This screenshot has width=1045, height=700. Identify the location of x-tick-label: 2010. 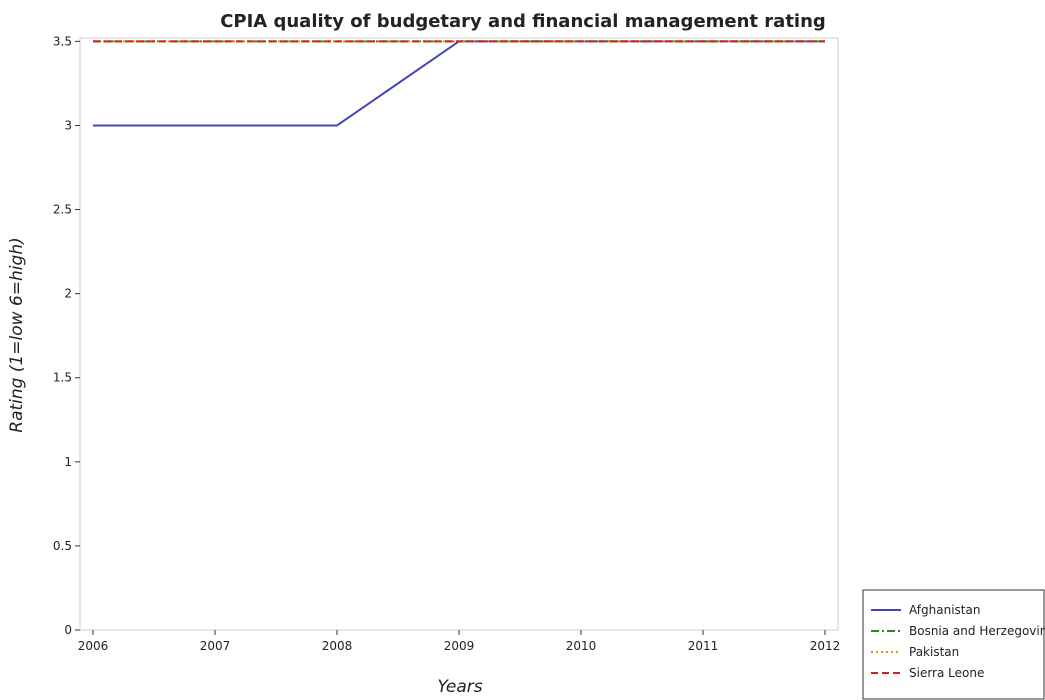
(581, 646).